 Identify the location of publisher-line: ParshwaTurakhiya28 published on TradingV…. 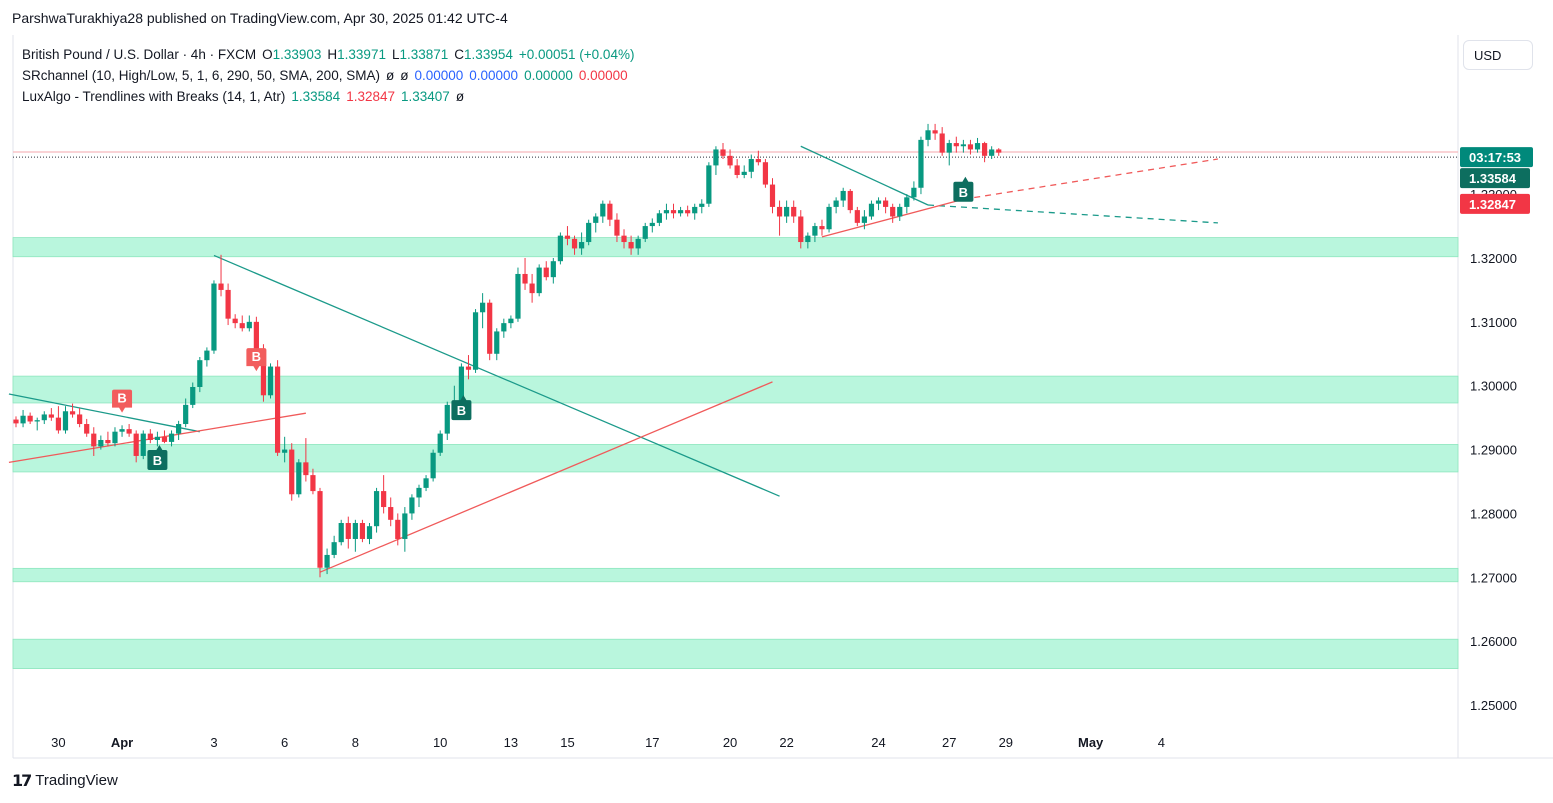
(260, 18).